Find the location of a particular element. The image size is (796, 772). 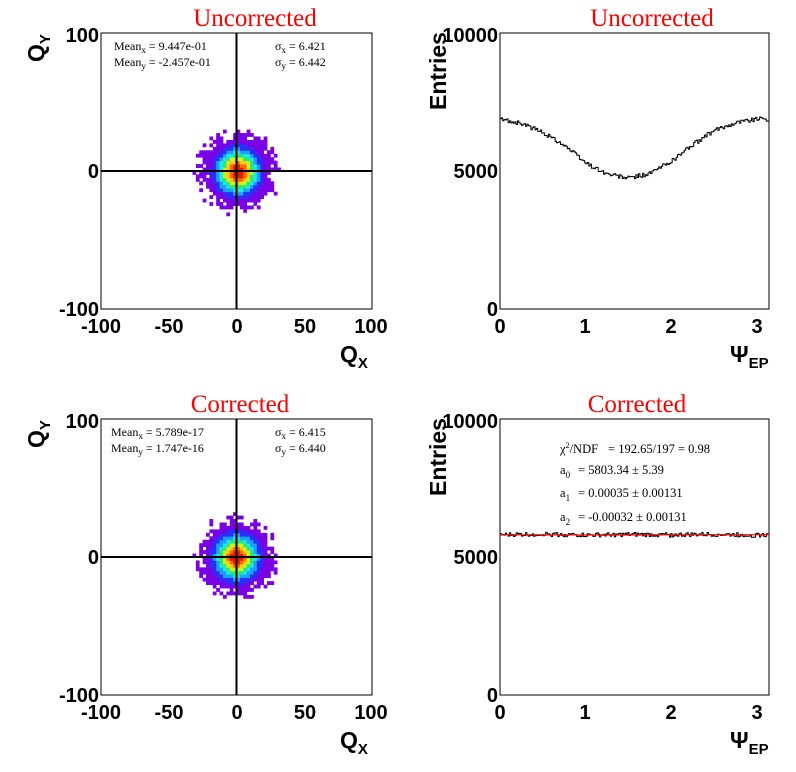

x-ticks: -100 -50 0 50 100 is located at coordinates (234, 713).